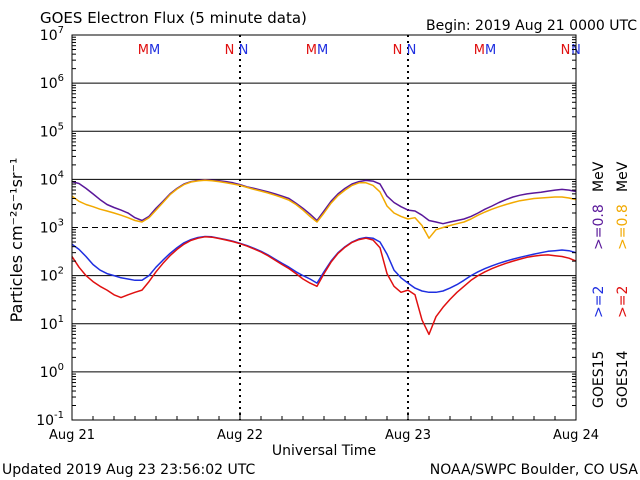  Describe the element at coordinates (611, 284) in the screenshot. I see `legend: GOES15 GOES14 >=2 >=2 >=0.8 >=0.8 MeV MeV` at that location.